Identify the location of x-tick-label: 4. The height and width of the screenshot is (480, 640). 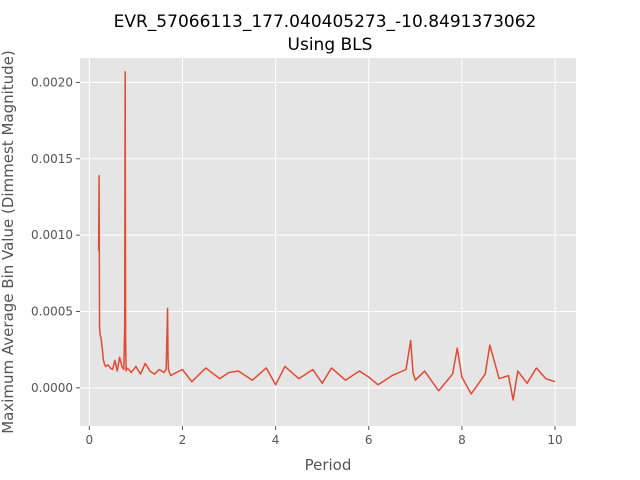
(276, 440).